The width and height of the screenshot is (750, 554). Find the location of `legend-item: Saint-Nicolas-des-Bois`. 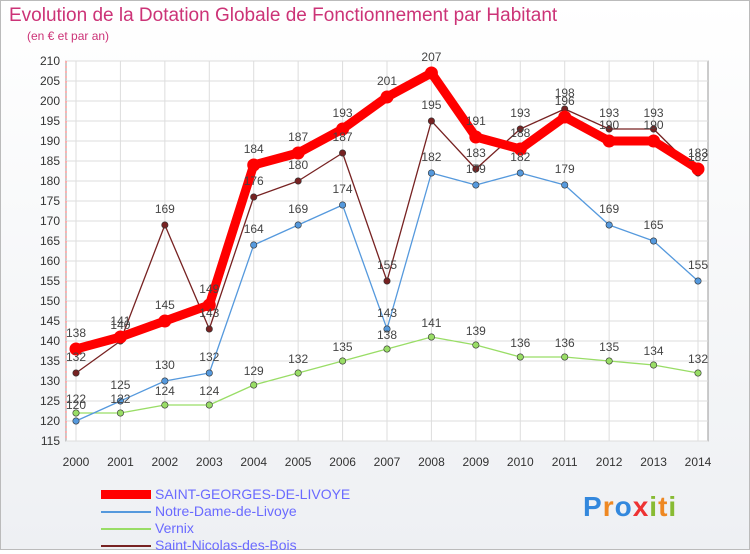

legend-item: Saint-Nicolas-des-Bois is located at coordinates (241, 545).